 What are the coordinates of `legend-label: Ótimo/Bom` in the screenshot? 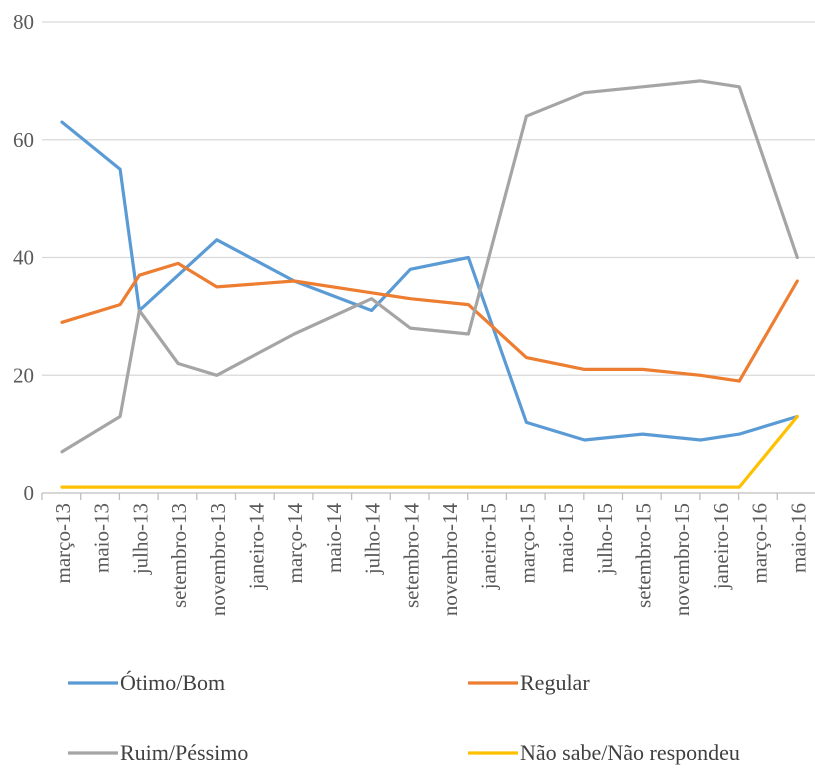 It's located at (172, 682).